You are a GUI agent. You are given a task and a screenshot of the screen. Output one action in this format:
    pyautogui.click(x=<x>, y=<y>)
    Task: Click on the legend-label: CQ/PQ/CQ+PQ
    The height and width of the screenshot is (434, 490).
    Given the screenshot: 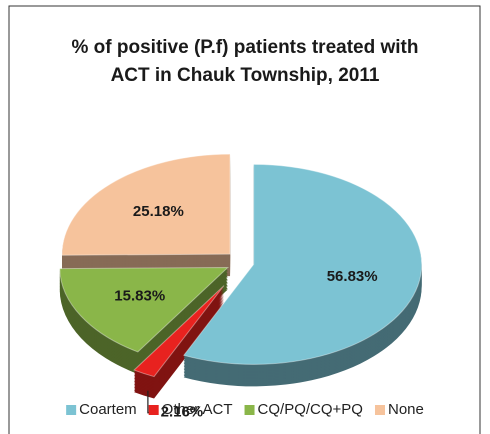 What is the action you would take?
    pyautogui.click(x=310, y=409)
    